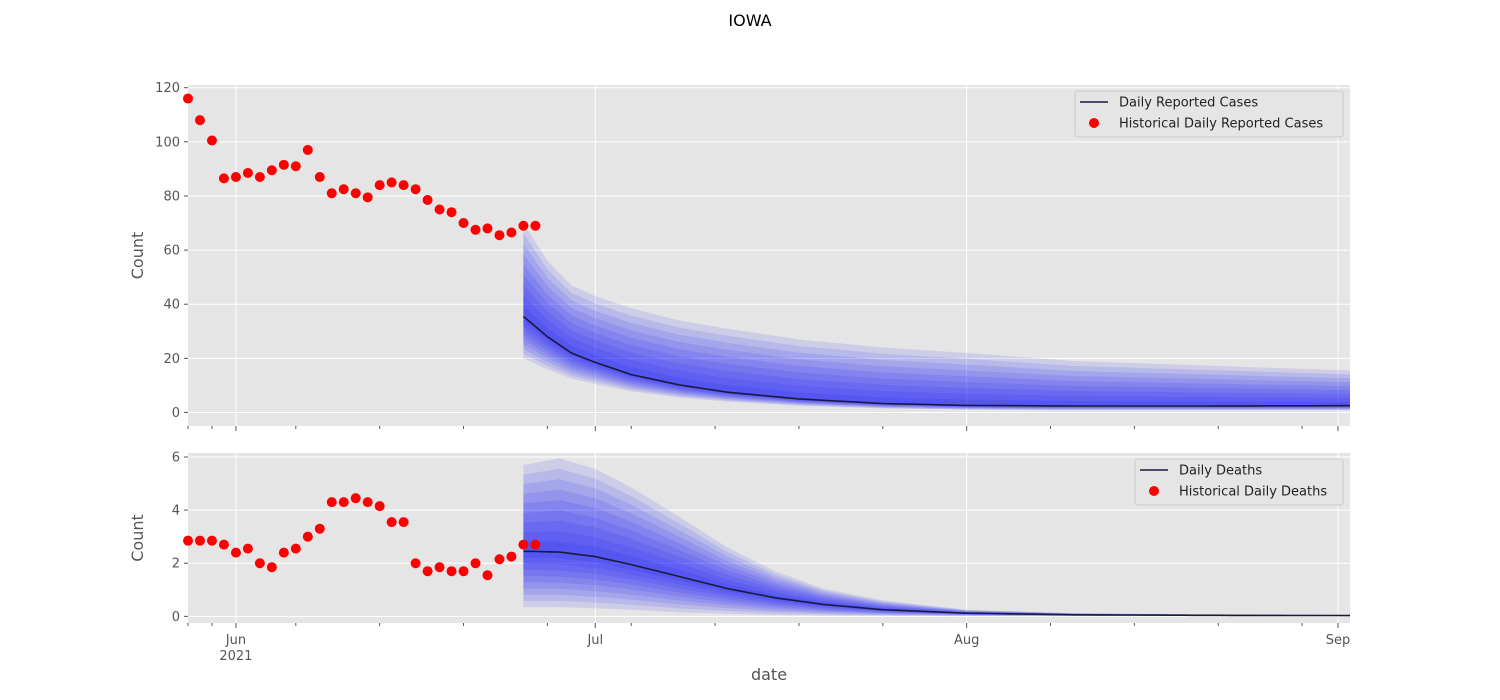 This screenshot has width=1500, height=700. What do you see at coordinates (167, 88) in the screenshot?
I see `y-tick-label: 120` at bounding box center [167, 88].